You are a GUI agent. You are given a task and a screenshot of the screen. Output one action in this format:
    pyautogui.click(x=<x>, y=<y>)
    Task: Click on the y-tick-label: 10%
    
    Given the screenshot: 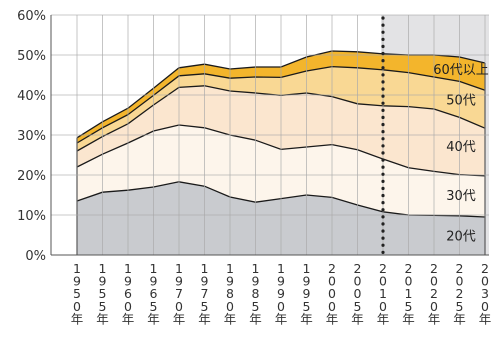 What is the action you would take?
    pyautogui.click(x=31, y=216)
    